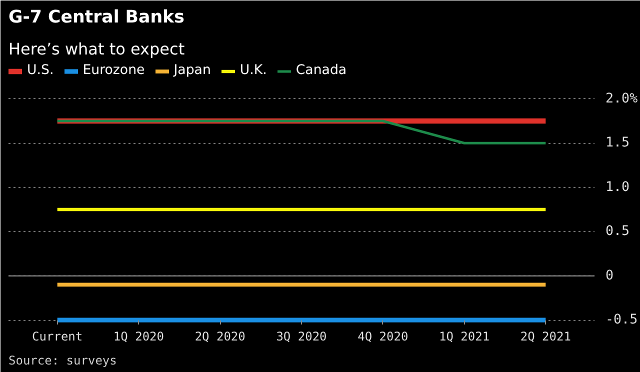  What do you see at coordinates (253, 70) in the screenshot?
I see `legend-label: U.K.` at bounding box center [253, 70].